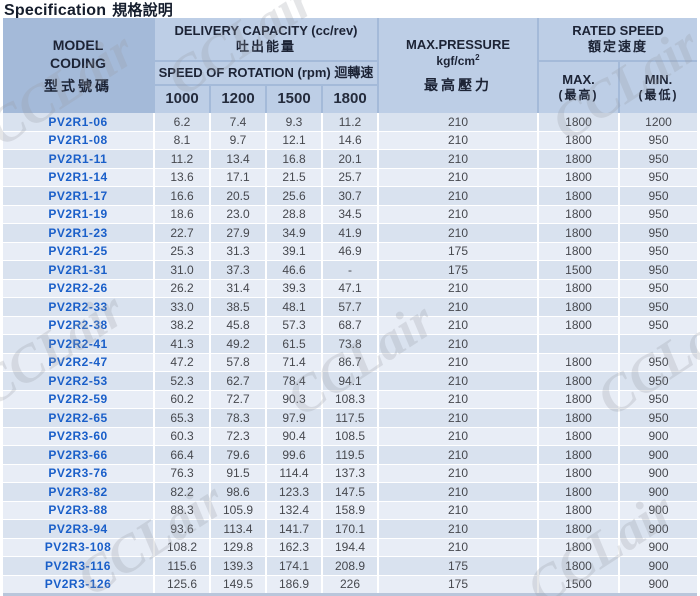  What do you see at coordinates (294, 325) in the screenshot?
I see `rpm-value: 57.3` at bounding box center [294, 325].